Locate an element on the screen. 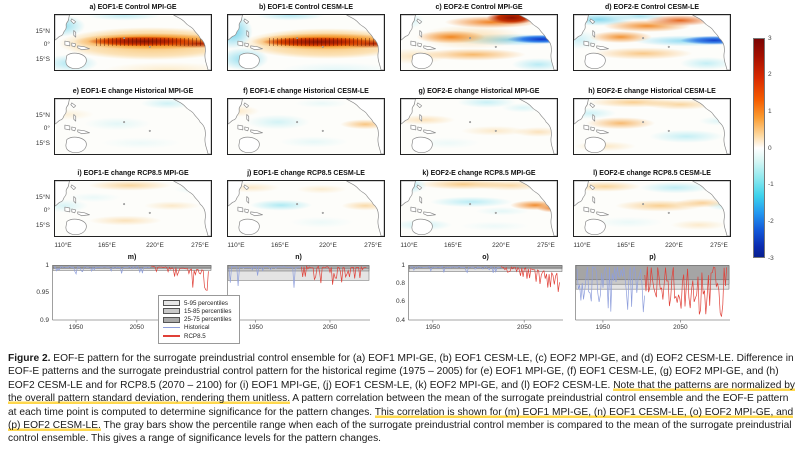 This screenshot has width=800, height=450. ts-title-p: p) is located at coordinates (652, 257).